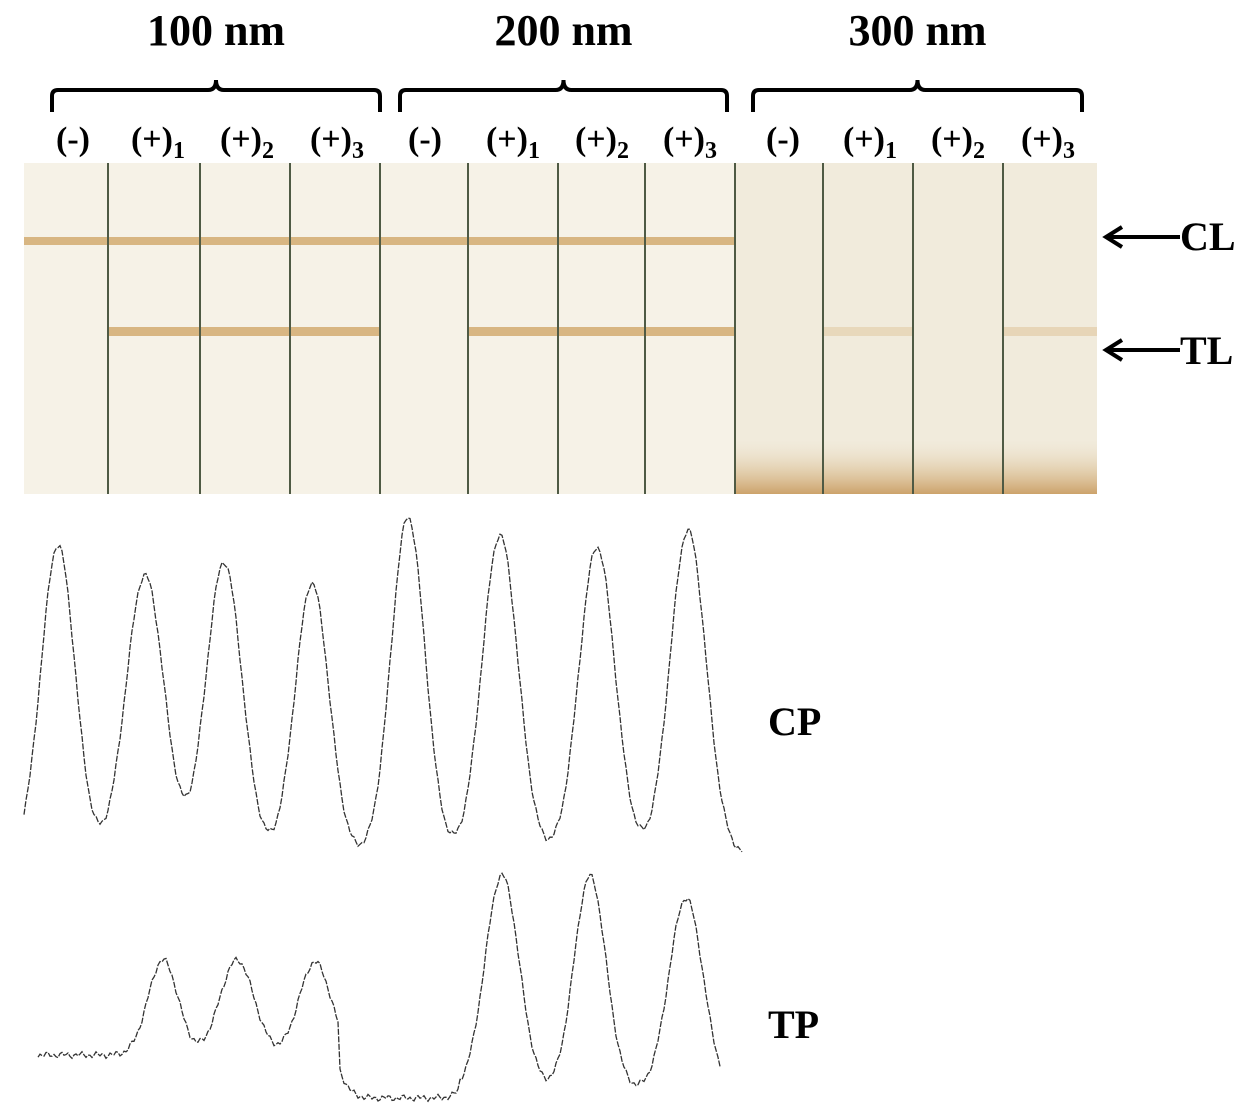 This screenshot has height=1112, width=1253. What do you see at coordinates (563, 30) in the screenshot?
I see `group-label: 200 nm` at bounding box center [563, 30].